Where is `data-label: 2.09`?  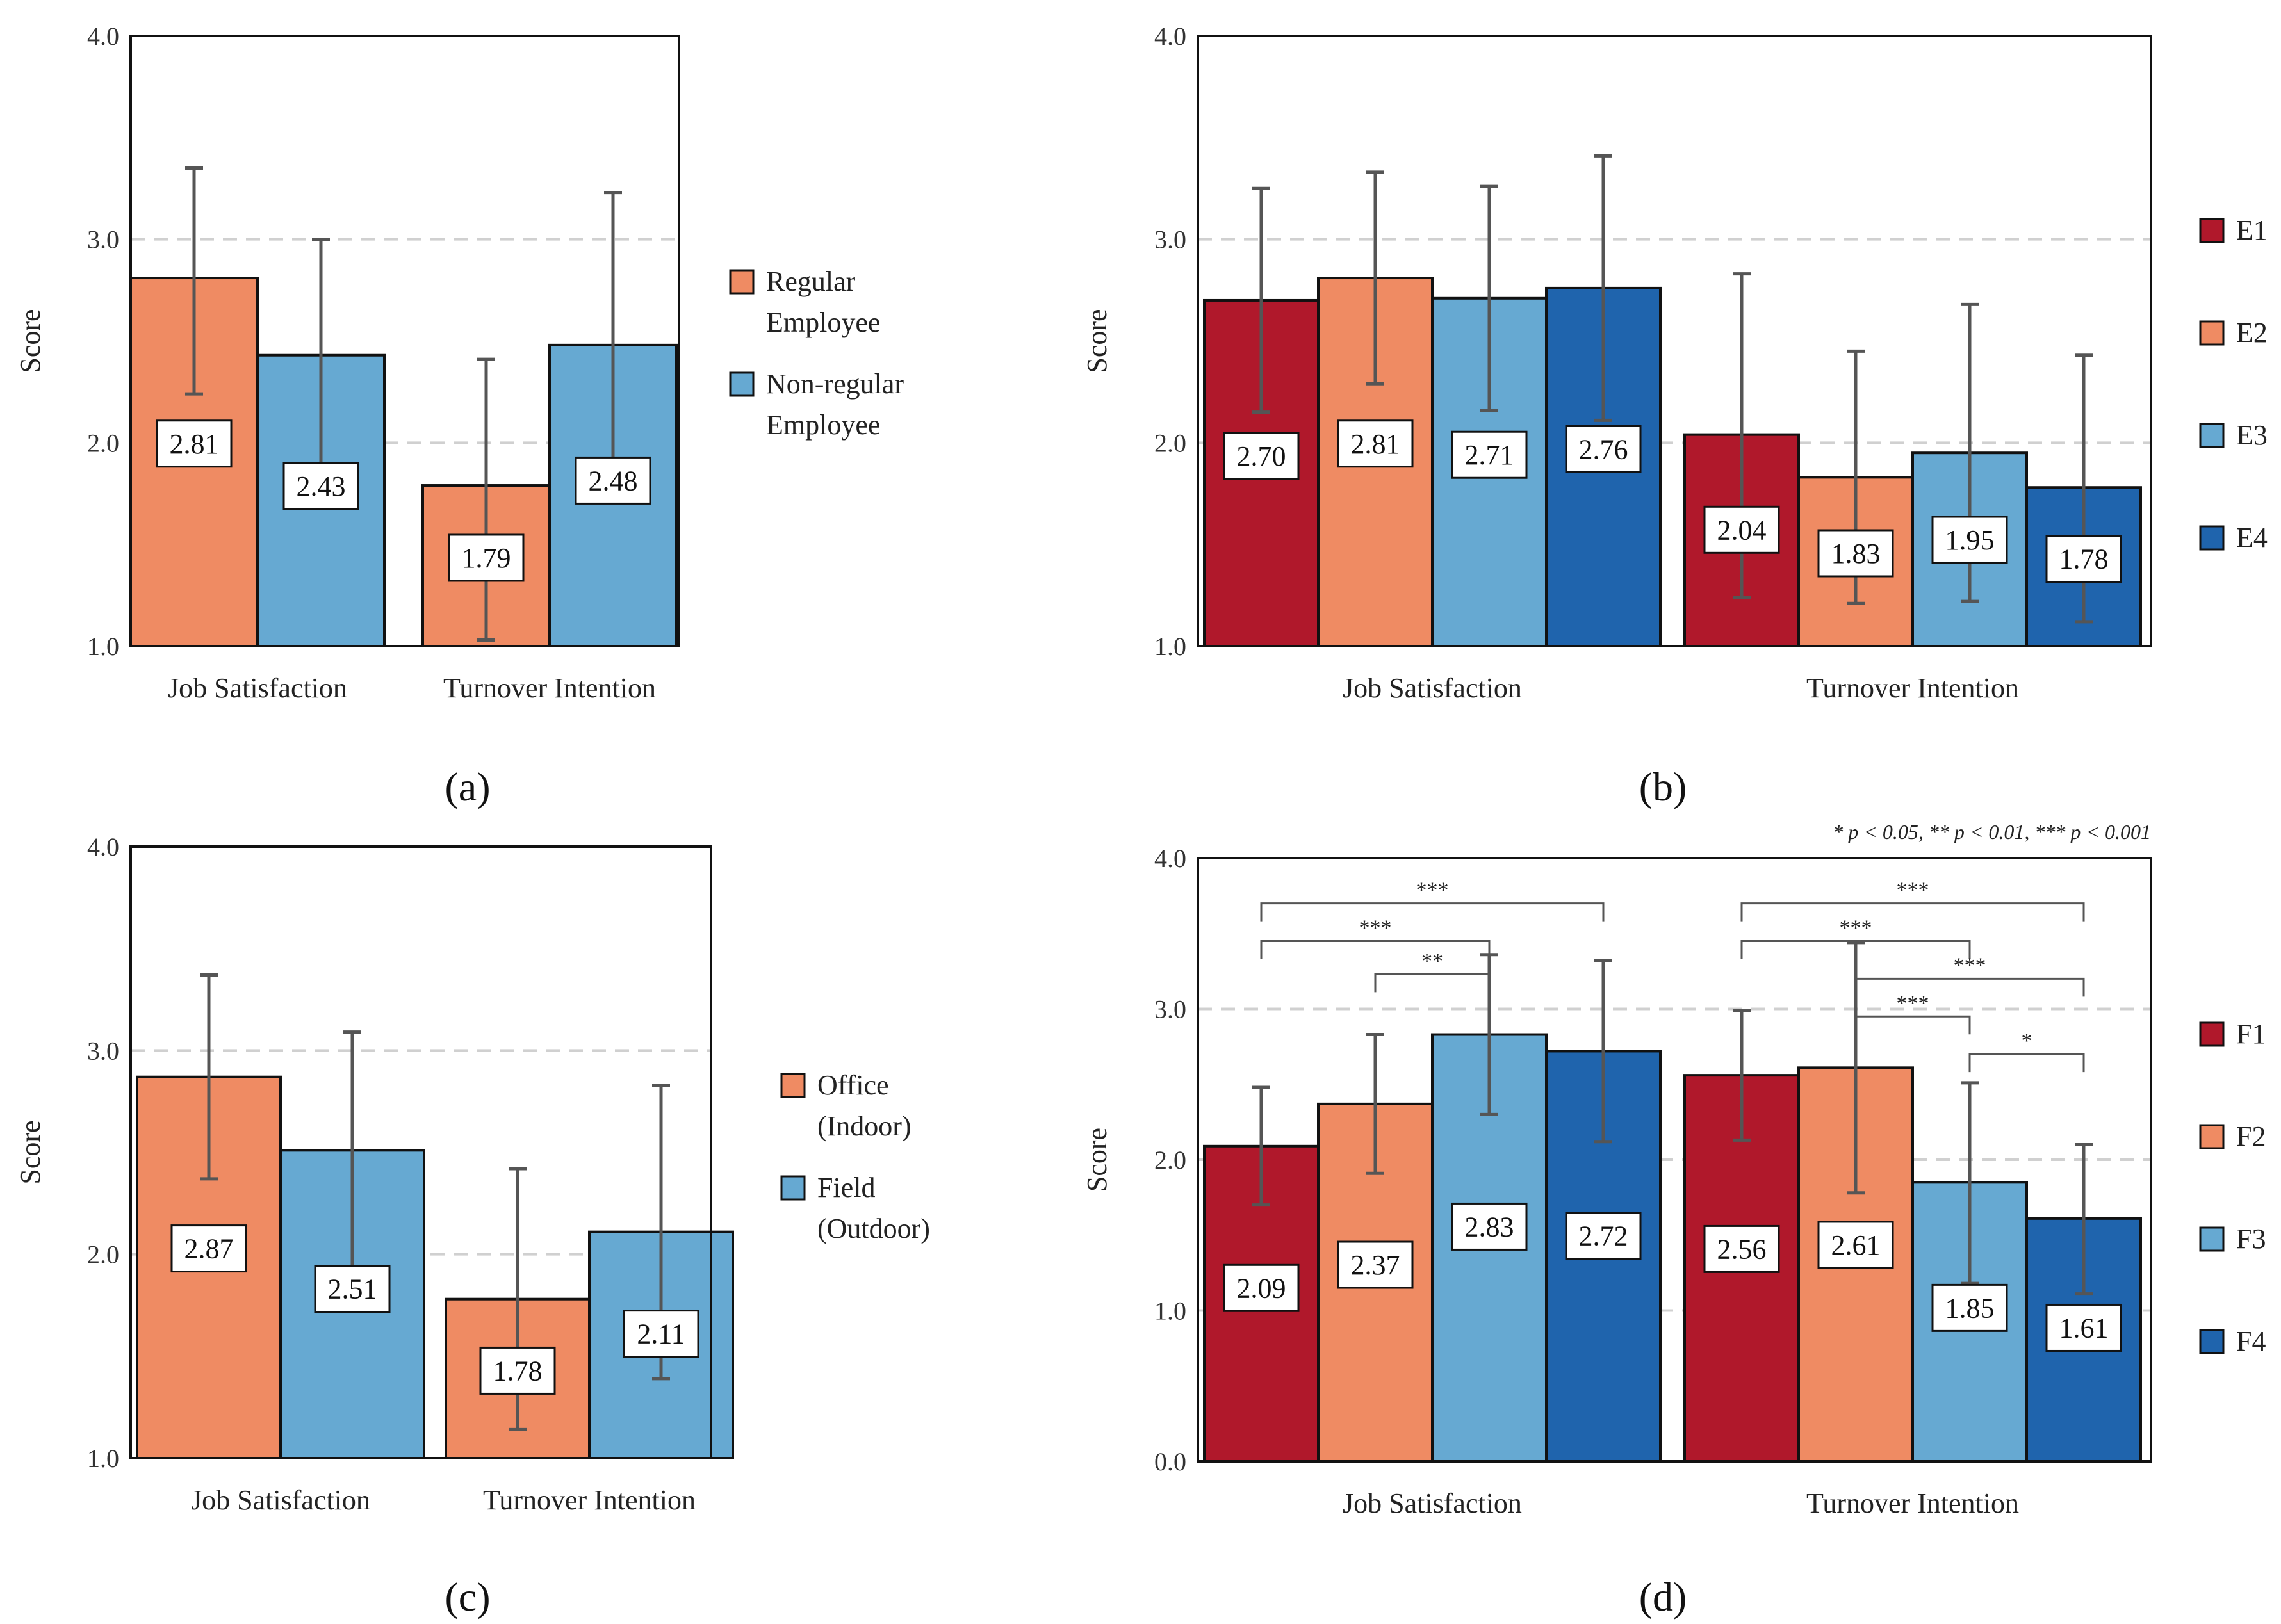
data-label: 2.09 is located at coordinates (1261, 1288).